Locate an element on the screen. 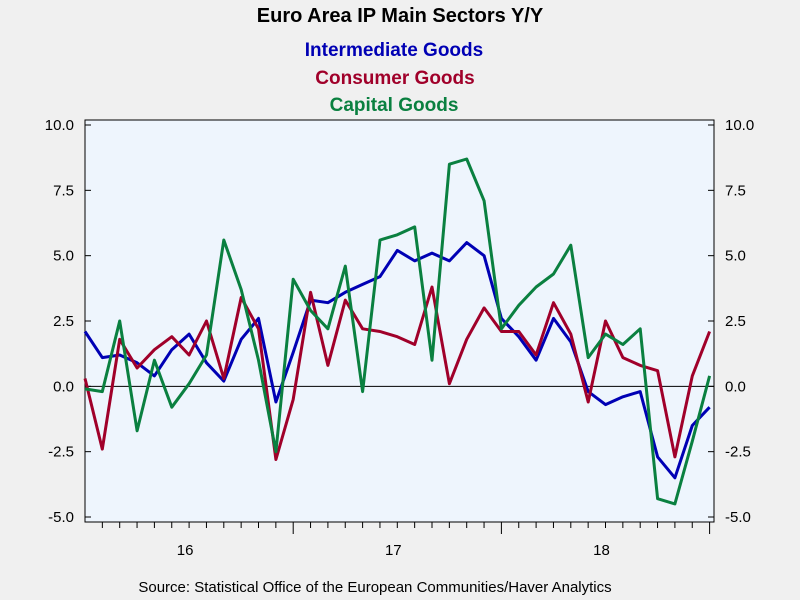 The width and height of the screenshot is (800, 600). left-tick-label: 7.5 is located at coordinates (63, 190).